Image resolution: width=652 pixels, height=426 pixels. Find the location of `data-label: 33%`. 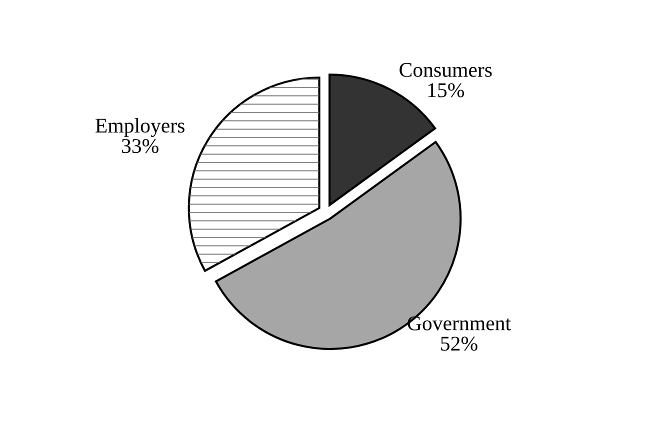

data-label: 33% is located at coordinates (140, 146).